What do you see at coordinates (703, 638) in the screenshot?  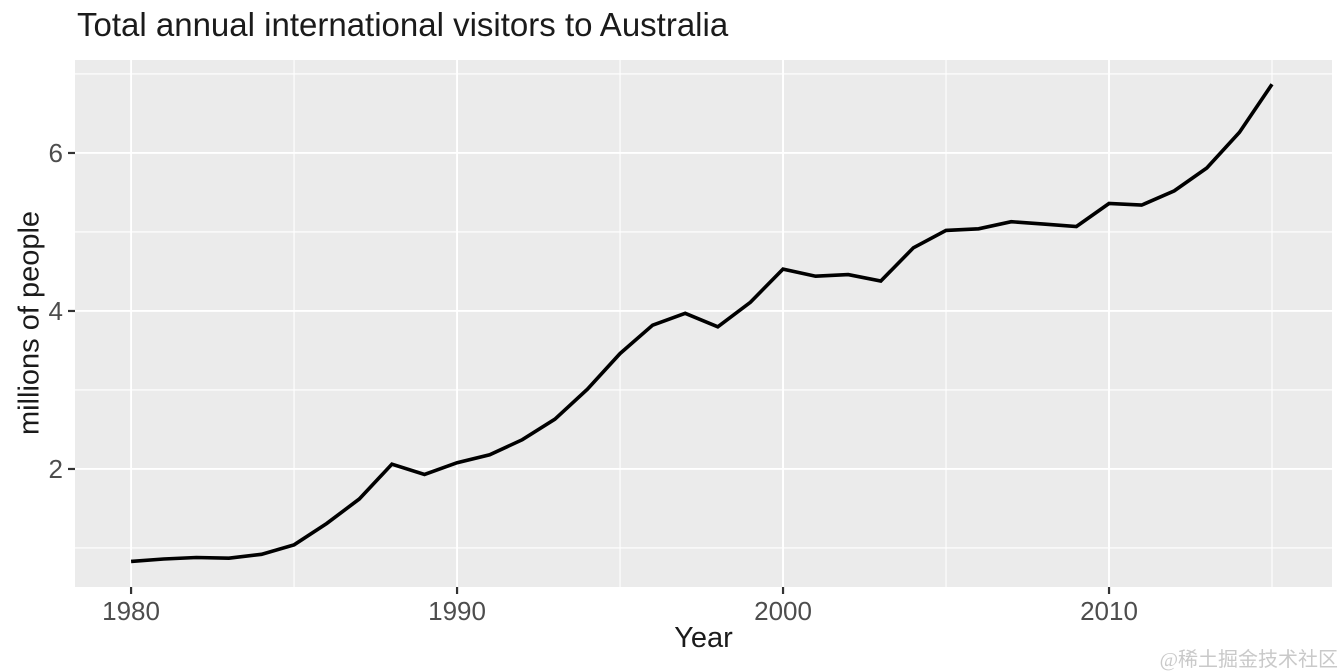 I see `x-axis-title: Year` at bounding box center [703, 638].